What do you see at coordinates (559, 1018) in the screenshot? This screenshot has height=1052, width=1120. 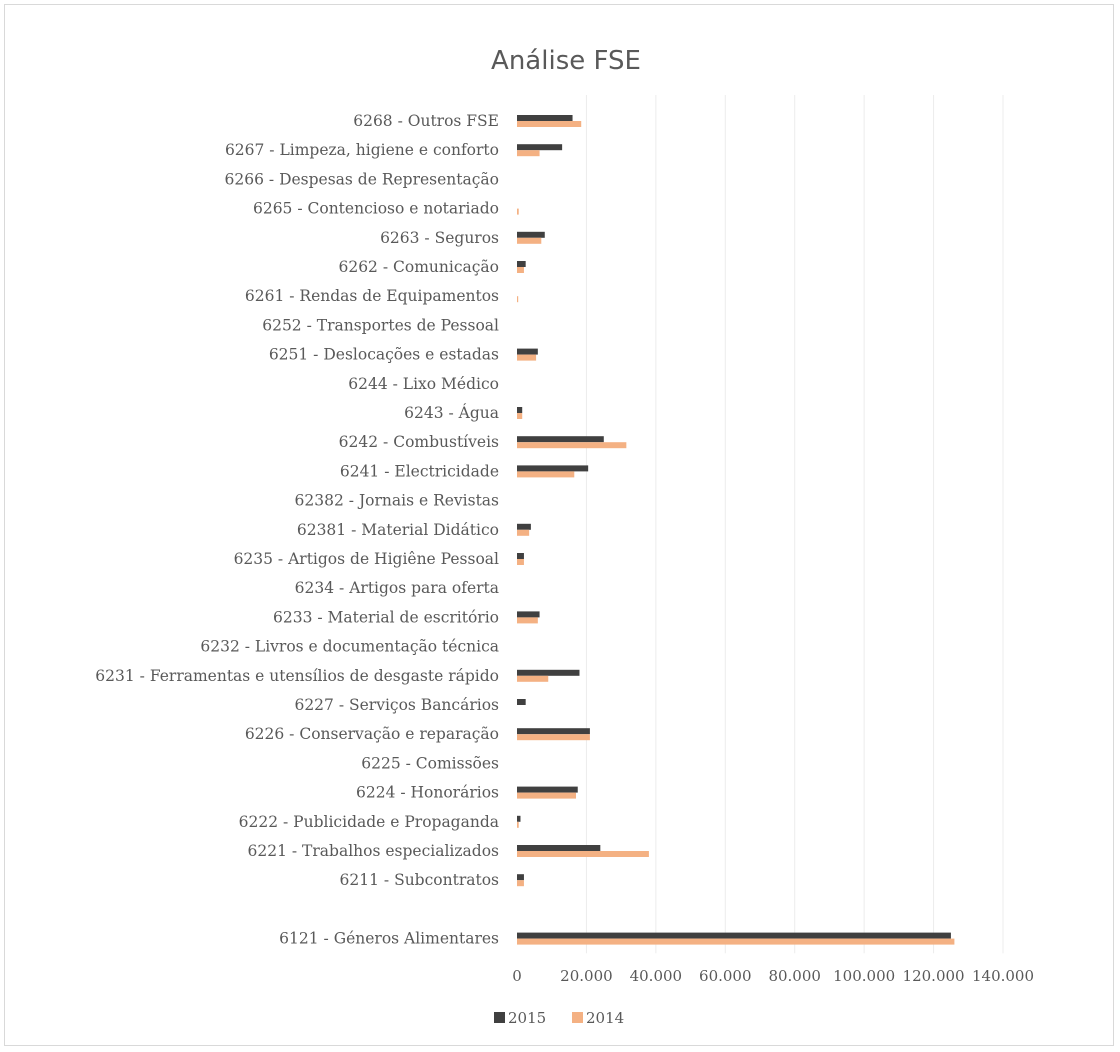 I see `legend: 2015 2014` at bounding box center [559, 1018].